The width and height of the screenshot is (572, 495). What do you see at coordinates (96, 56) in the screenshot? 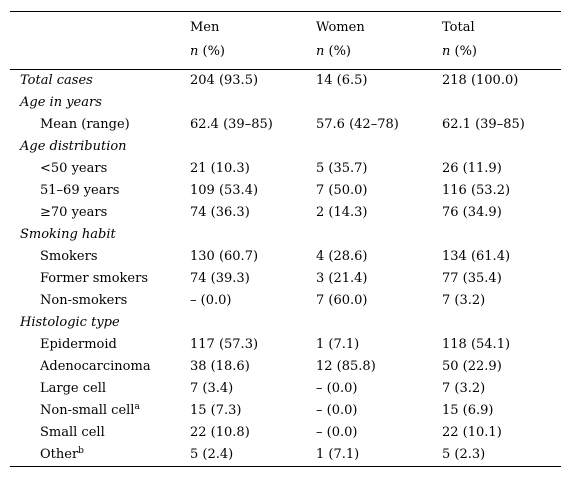
I see `header-unit-empty-cell` at bounding box center [96, 56].